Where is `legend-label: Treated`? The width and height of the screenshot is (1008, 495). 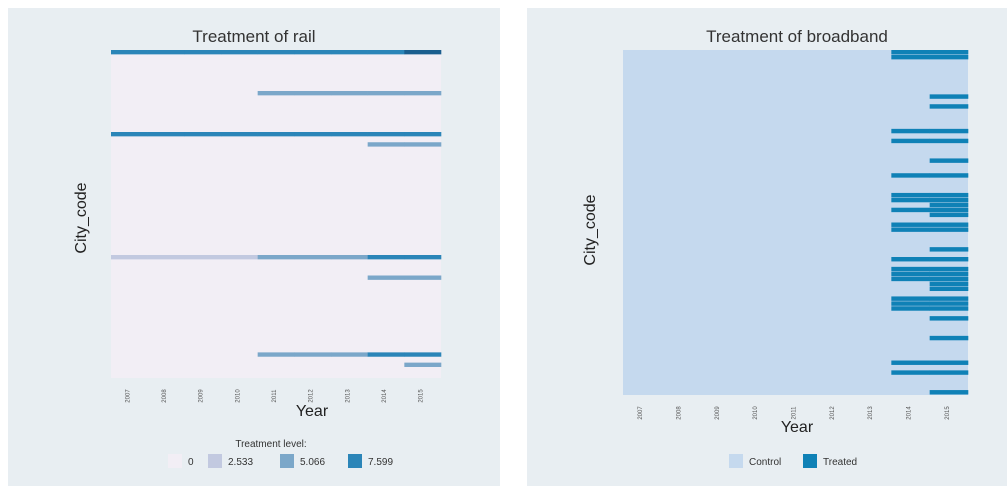
legend-label: Treated is located at coordinates (840, 462).